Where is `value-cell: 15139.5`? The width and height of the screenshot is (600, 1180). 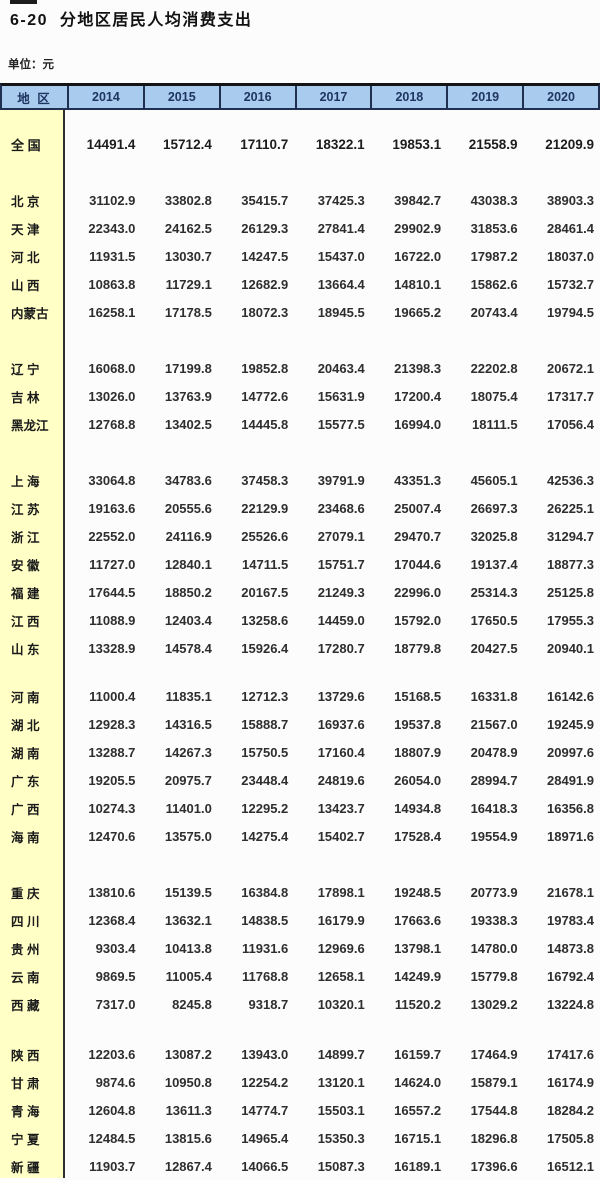
value-cell: 15139.5 is located at coordinates (188, 892).